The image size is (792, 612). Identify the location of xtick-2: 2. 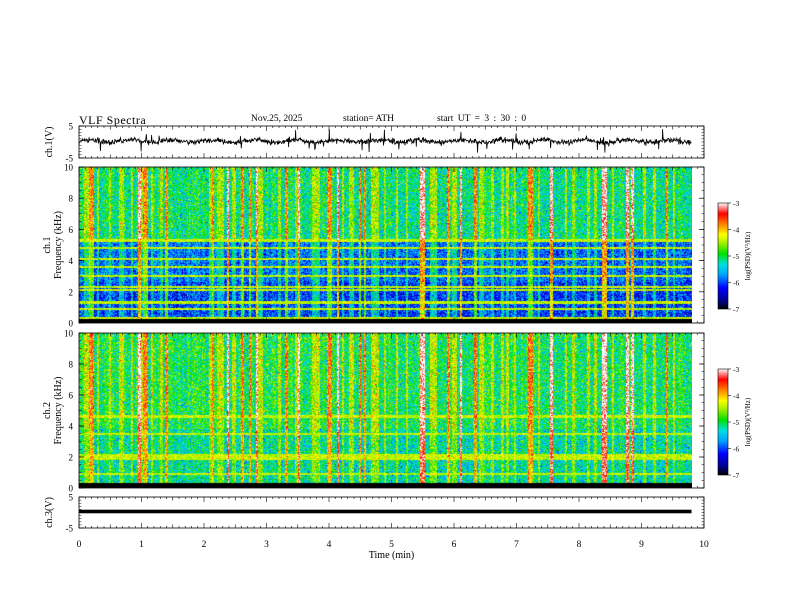
(204, 545).